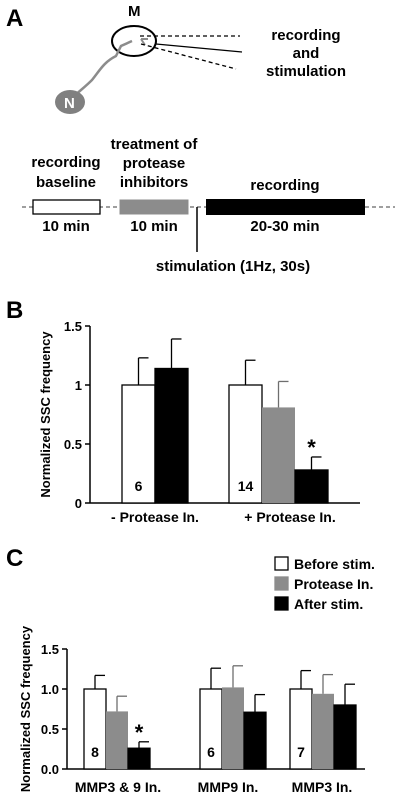  What do you see at coordinates (334, 564) in the screenshot?
I see `legend-label: Before stim.` at bounding box center [334, 564].